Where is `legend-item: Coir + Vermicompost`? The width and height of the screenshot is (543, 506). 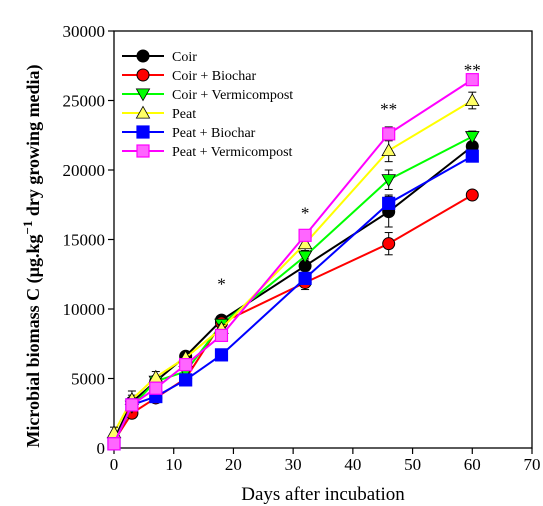
legend-item: Coir + Vermicompost is located at coordinates (207, 95).